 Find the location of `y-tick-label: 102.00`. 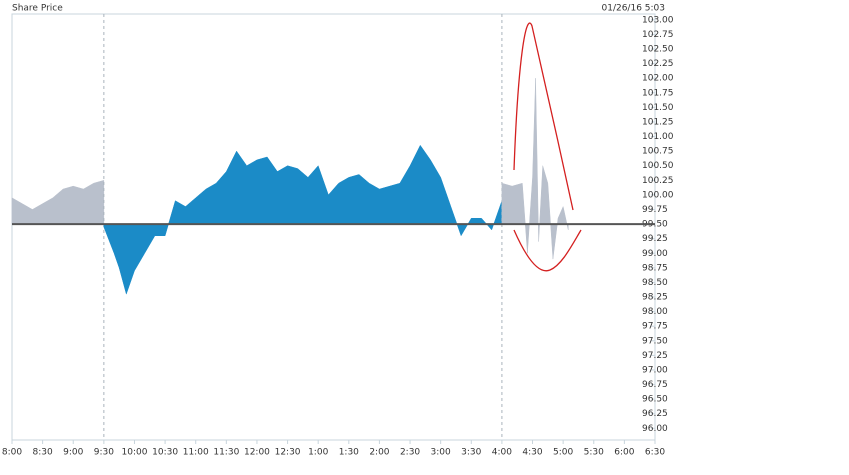

y-tick-label: 102.00 is located at coordinates (658, 79).